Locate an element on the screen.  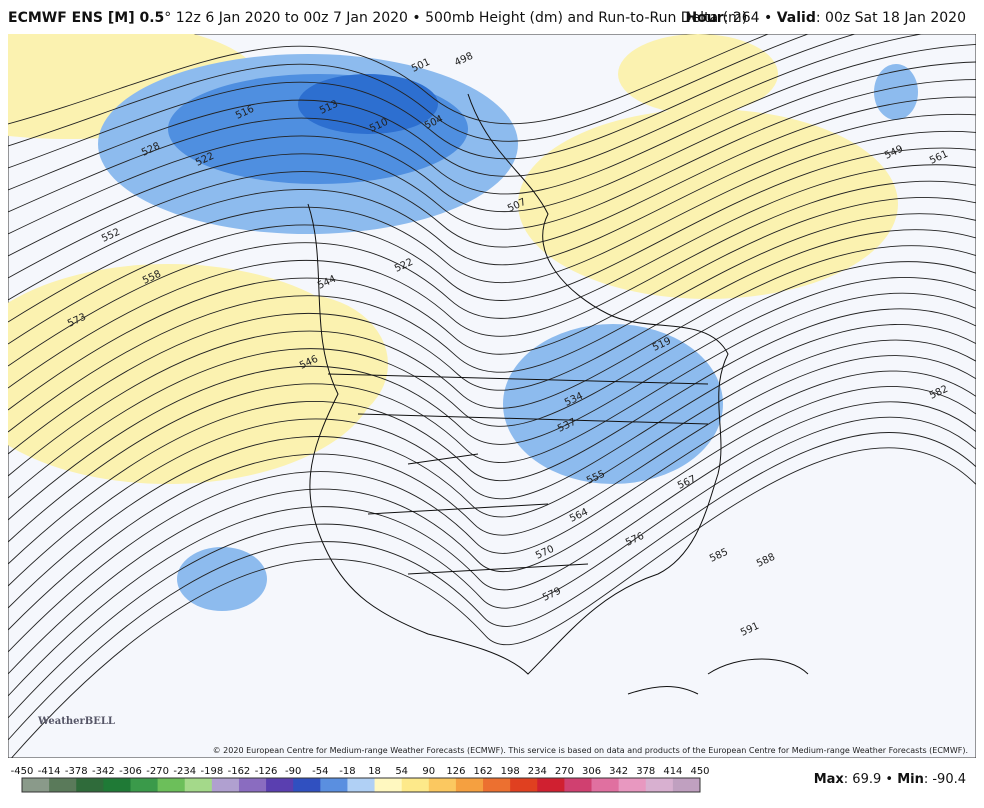
colorbar-border is located at coordinates (361, 785).